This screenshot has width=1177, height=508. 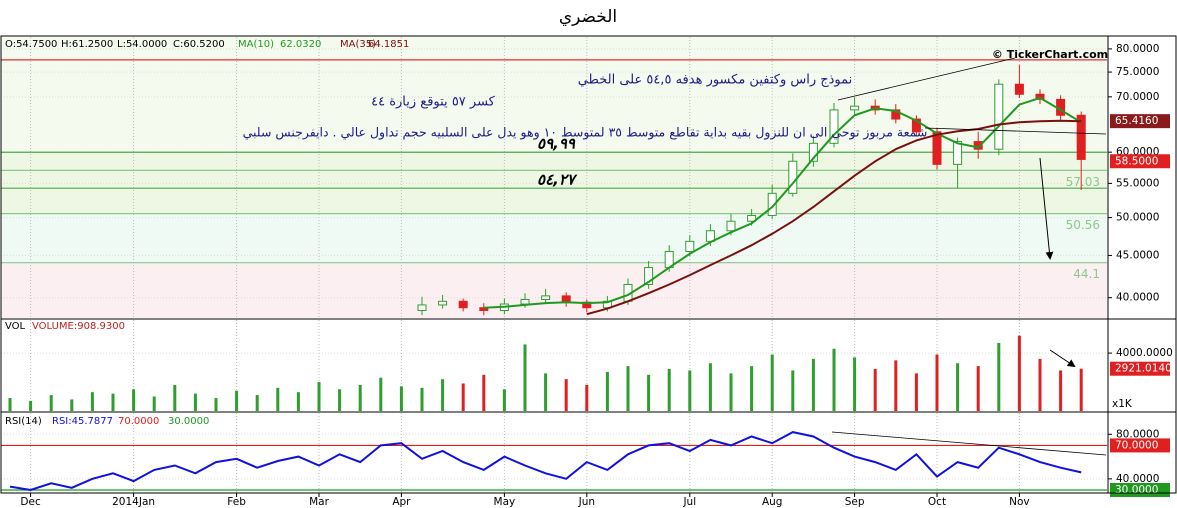 I want to click on chart-title: الخضري, so click(x=588, y=17).